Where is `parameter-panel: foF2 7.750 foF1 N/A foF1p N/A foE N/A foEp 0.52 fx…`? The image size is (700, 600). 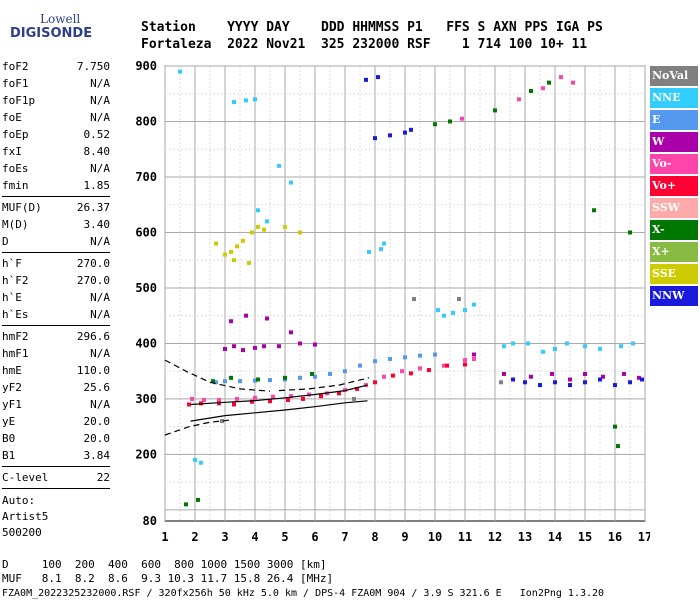 parameter-panel: foF2 7.750 foF1 N/A foF1p N/A foE N/A foEp 0.52 fx… is located at coordinates (56, 299).